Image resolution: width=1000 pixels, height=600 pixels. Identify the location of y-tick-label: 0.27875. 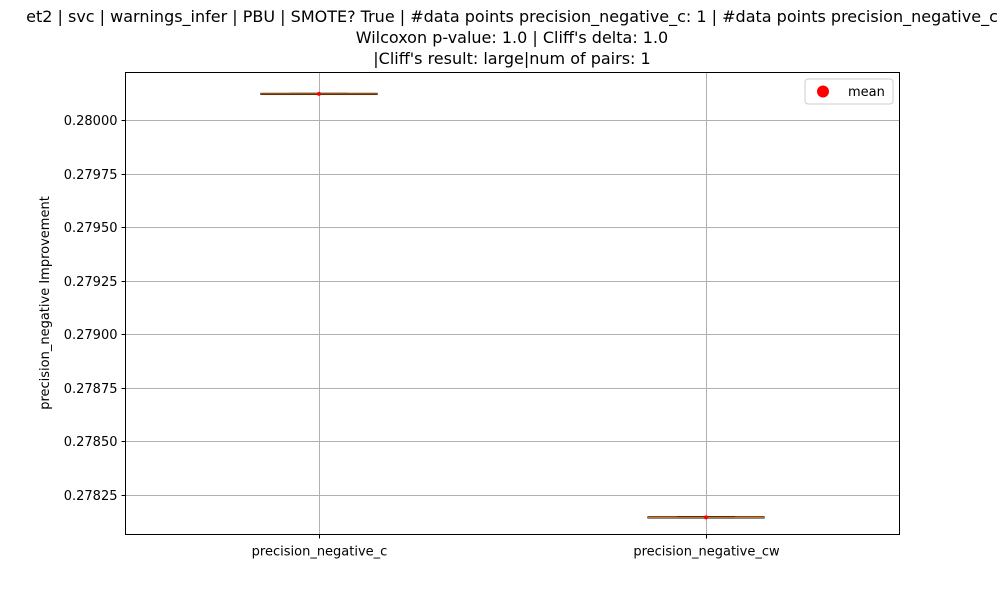
(91, 389).